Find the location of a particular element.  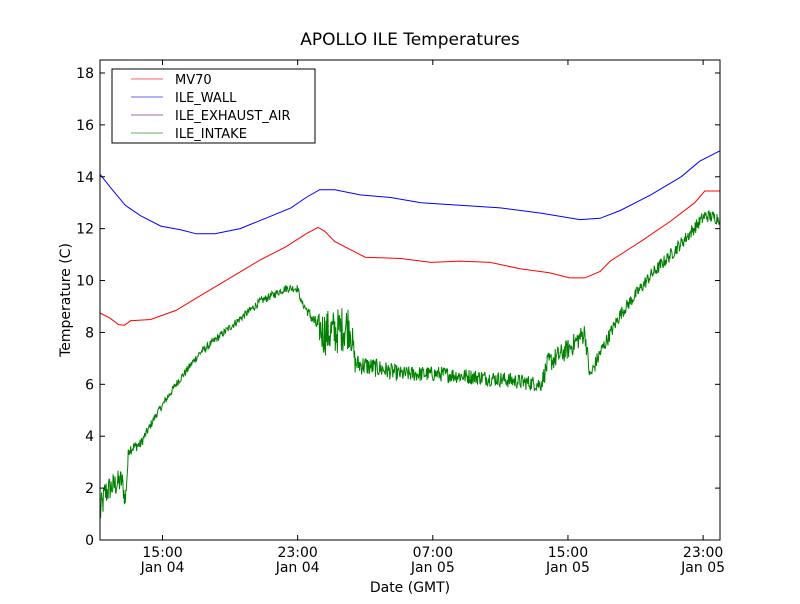

x-axis-label: Date (GMT) is located at coordinates (410, 588).